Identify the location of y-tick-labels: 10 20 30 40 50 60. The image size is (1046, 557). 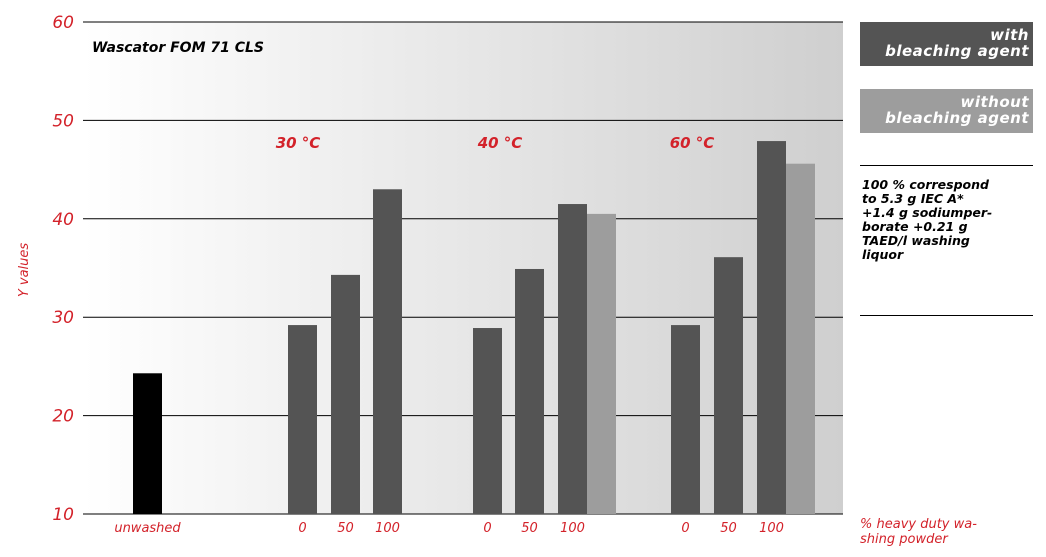
(63, 269).